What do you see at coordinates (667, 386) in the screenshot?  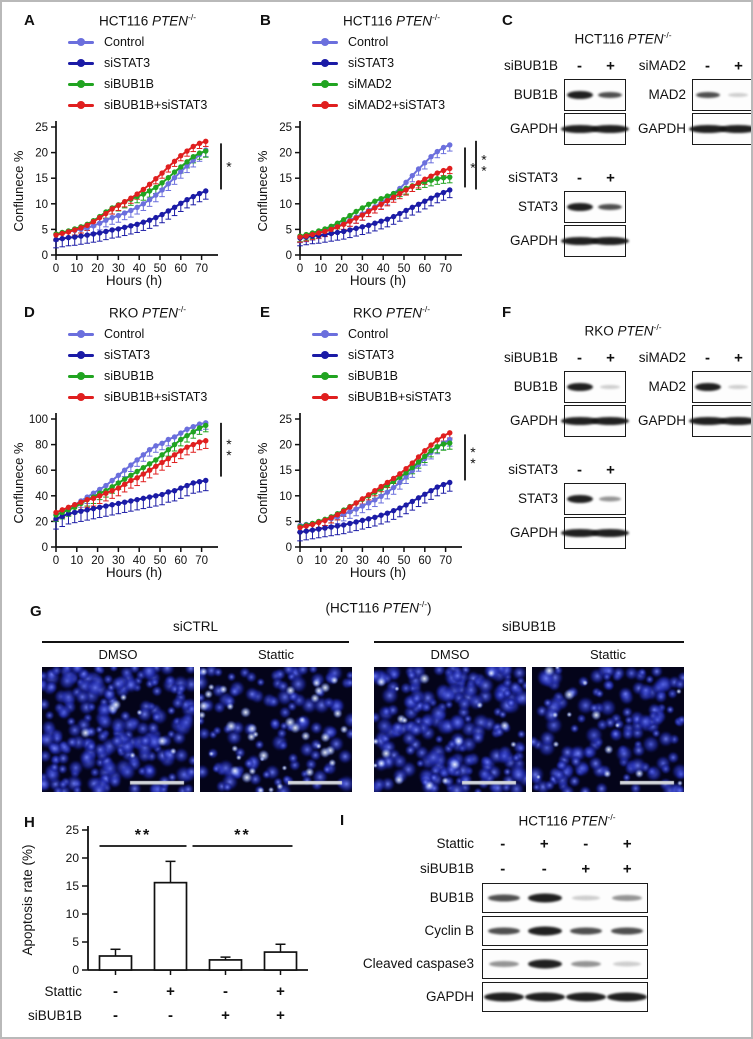 I see `protein-label: MAD2` at bounding box center [667, 386].